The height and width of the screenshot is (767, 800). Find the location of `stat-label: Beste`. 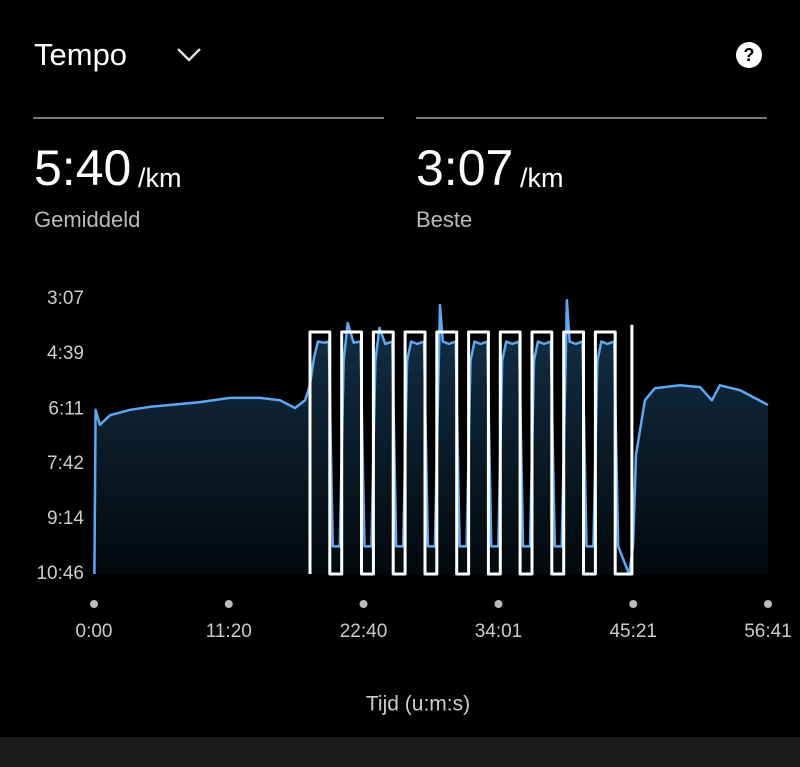

stat-label: Beste is located at coordinates (444, 219).